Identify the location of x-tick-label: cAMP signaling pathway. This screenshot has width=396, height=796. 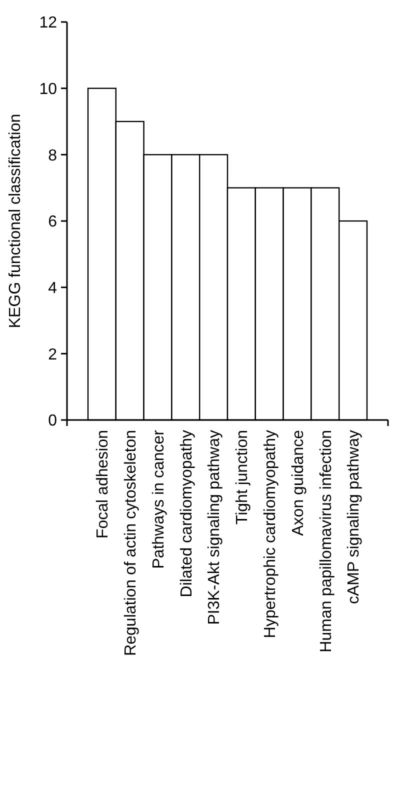
(354, 517).